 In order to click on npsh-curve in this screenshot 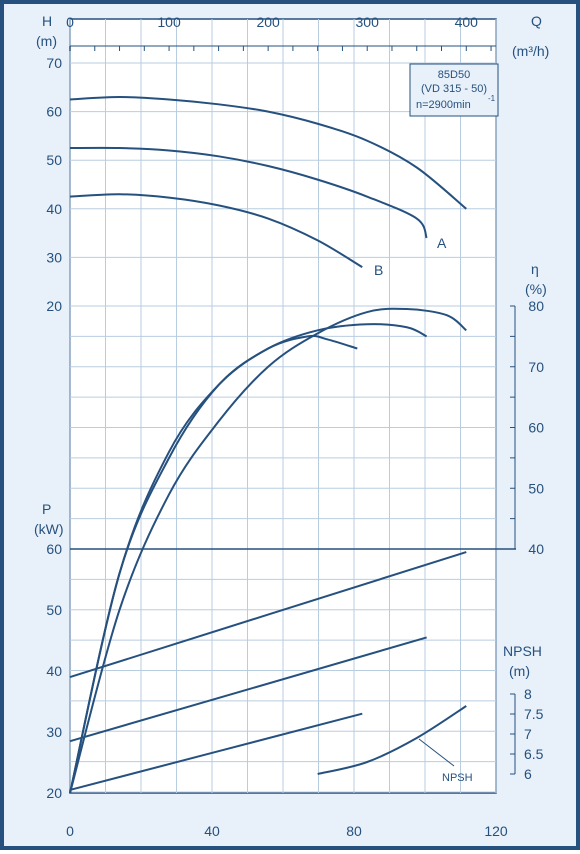, I will do `click(392, 740)`.